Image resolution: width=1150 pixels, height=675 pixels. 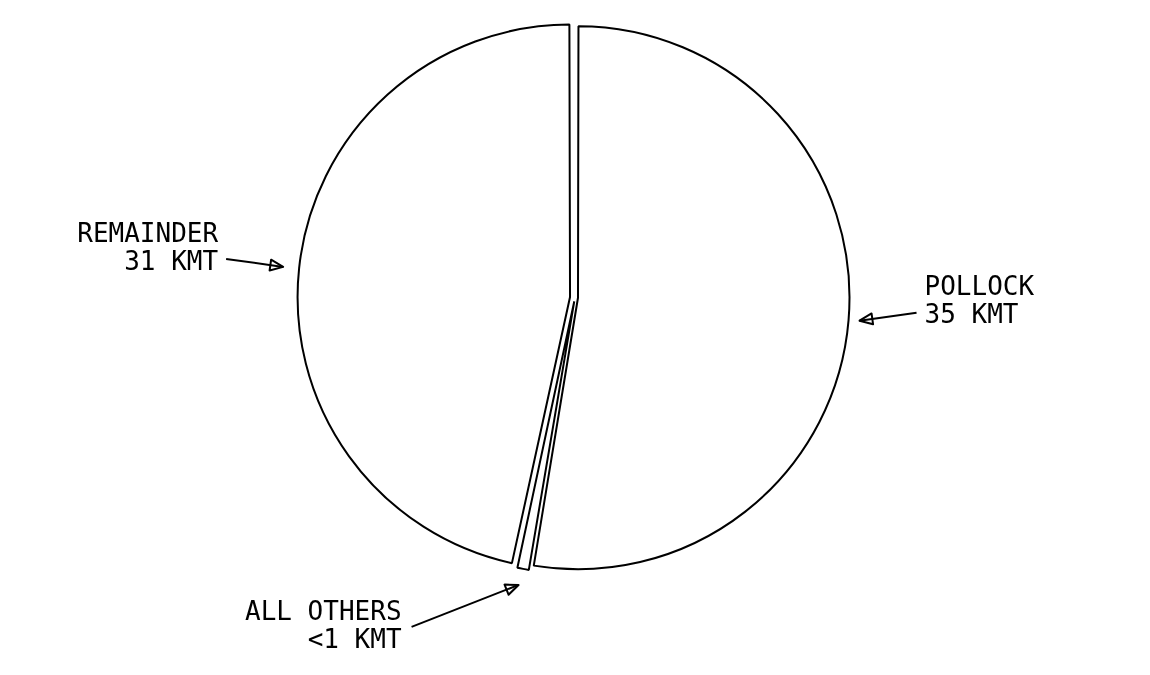 I want to click on slice-label: POLLOCK, so click(x=979, y=286).